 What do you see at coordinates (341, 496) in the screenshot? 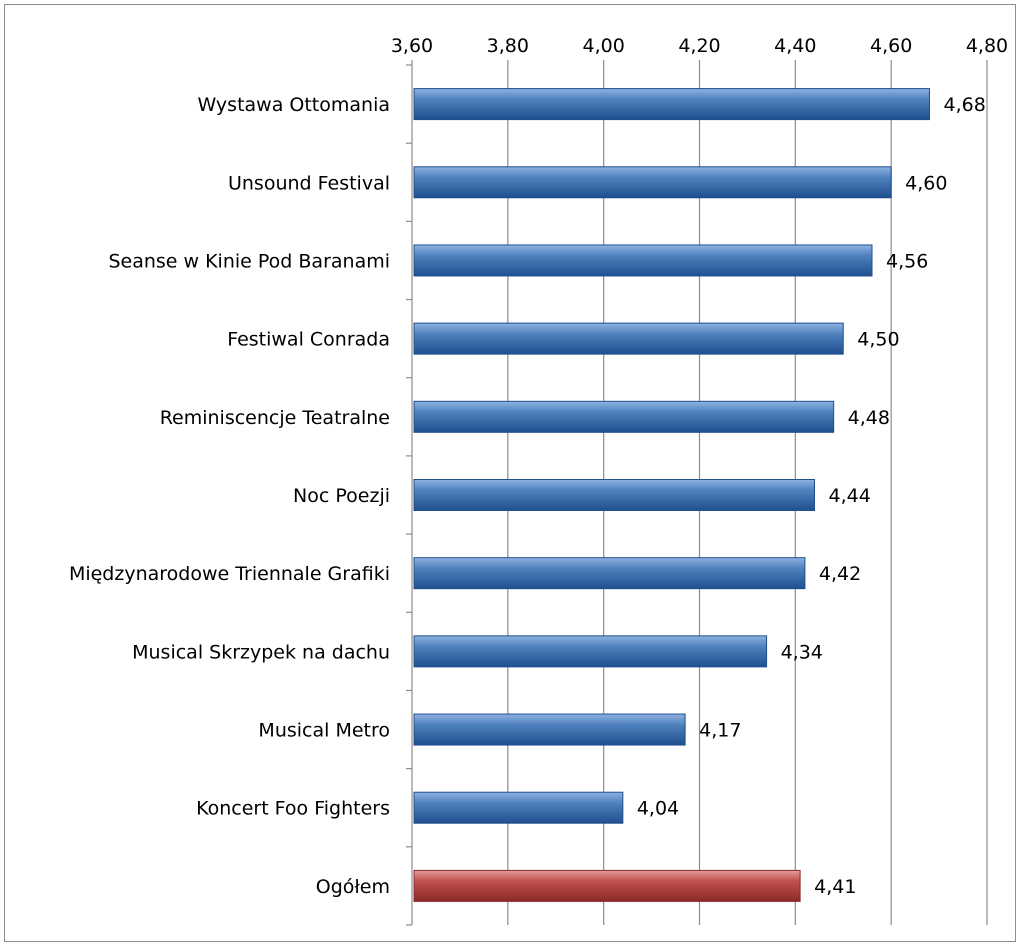
I see `category-label: Noc Poezji` at bounding box center [341, 496].